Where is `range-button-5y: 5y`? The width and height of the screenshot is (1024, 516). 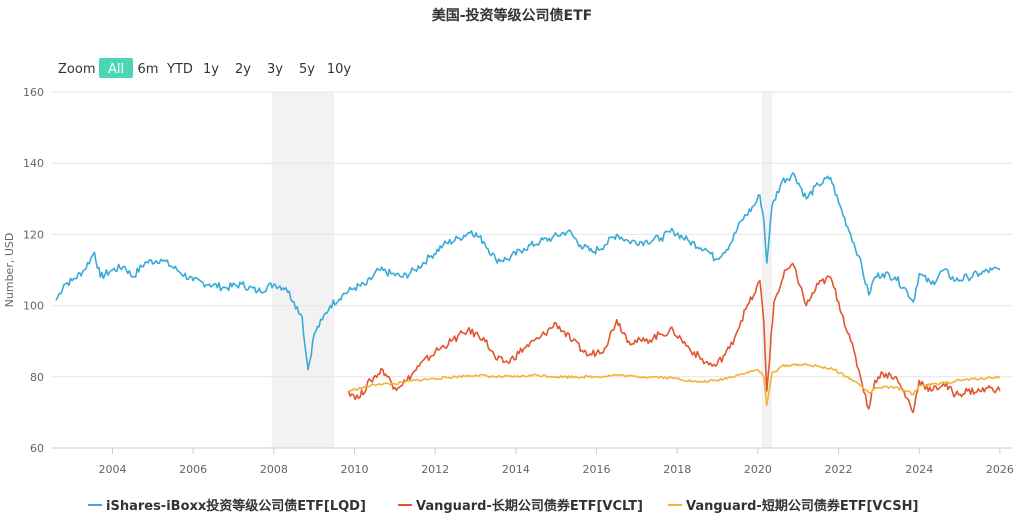
range-button-5y: 5y is located at coordinates (307, 69).